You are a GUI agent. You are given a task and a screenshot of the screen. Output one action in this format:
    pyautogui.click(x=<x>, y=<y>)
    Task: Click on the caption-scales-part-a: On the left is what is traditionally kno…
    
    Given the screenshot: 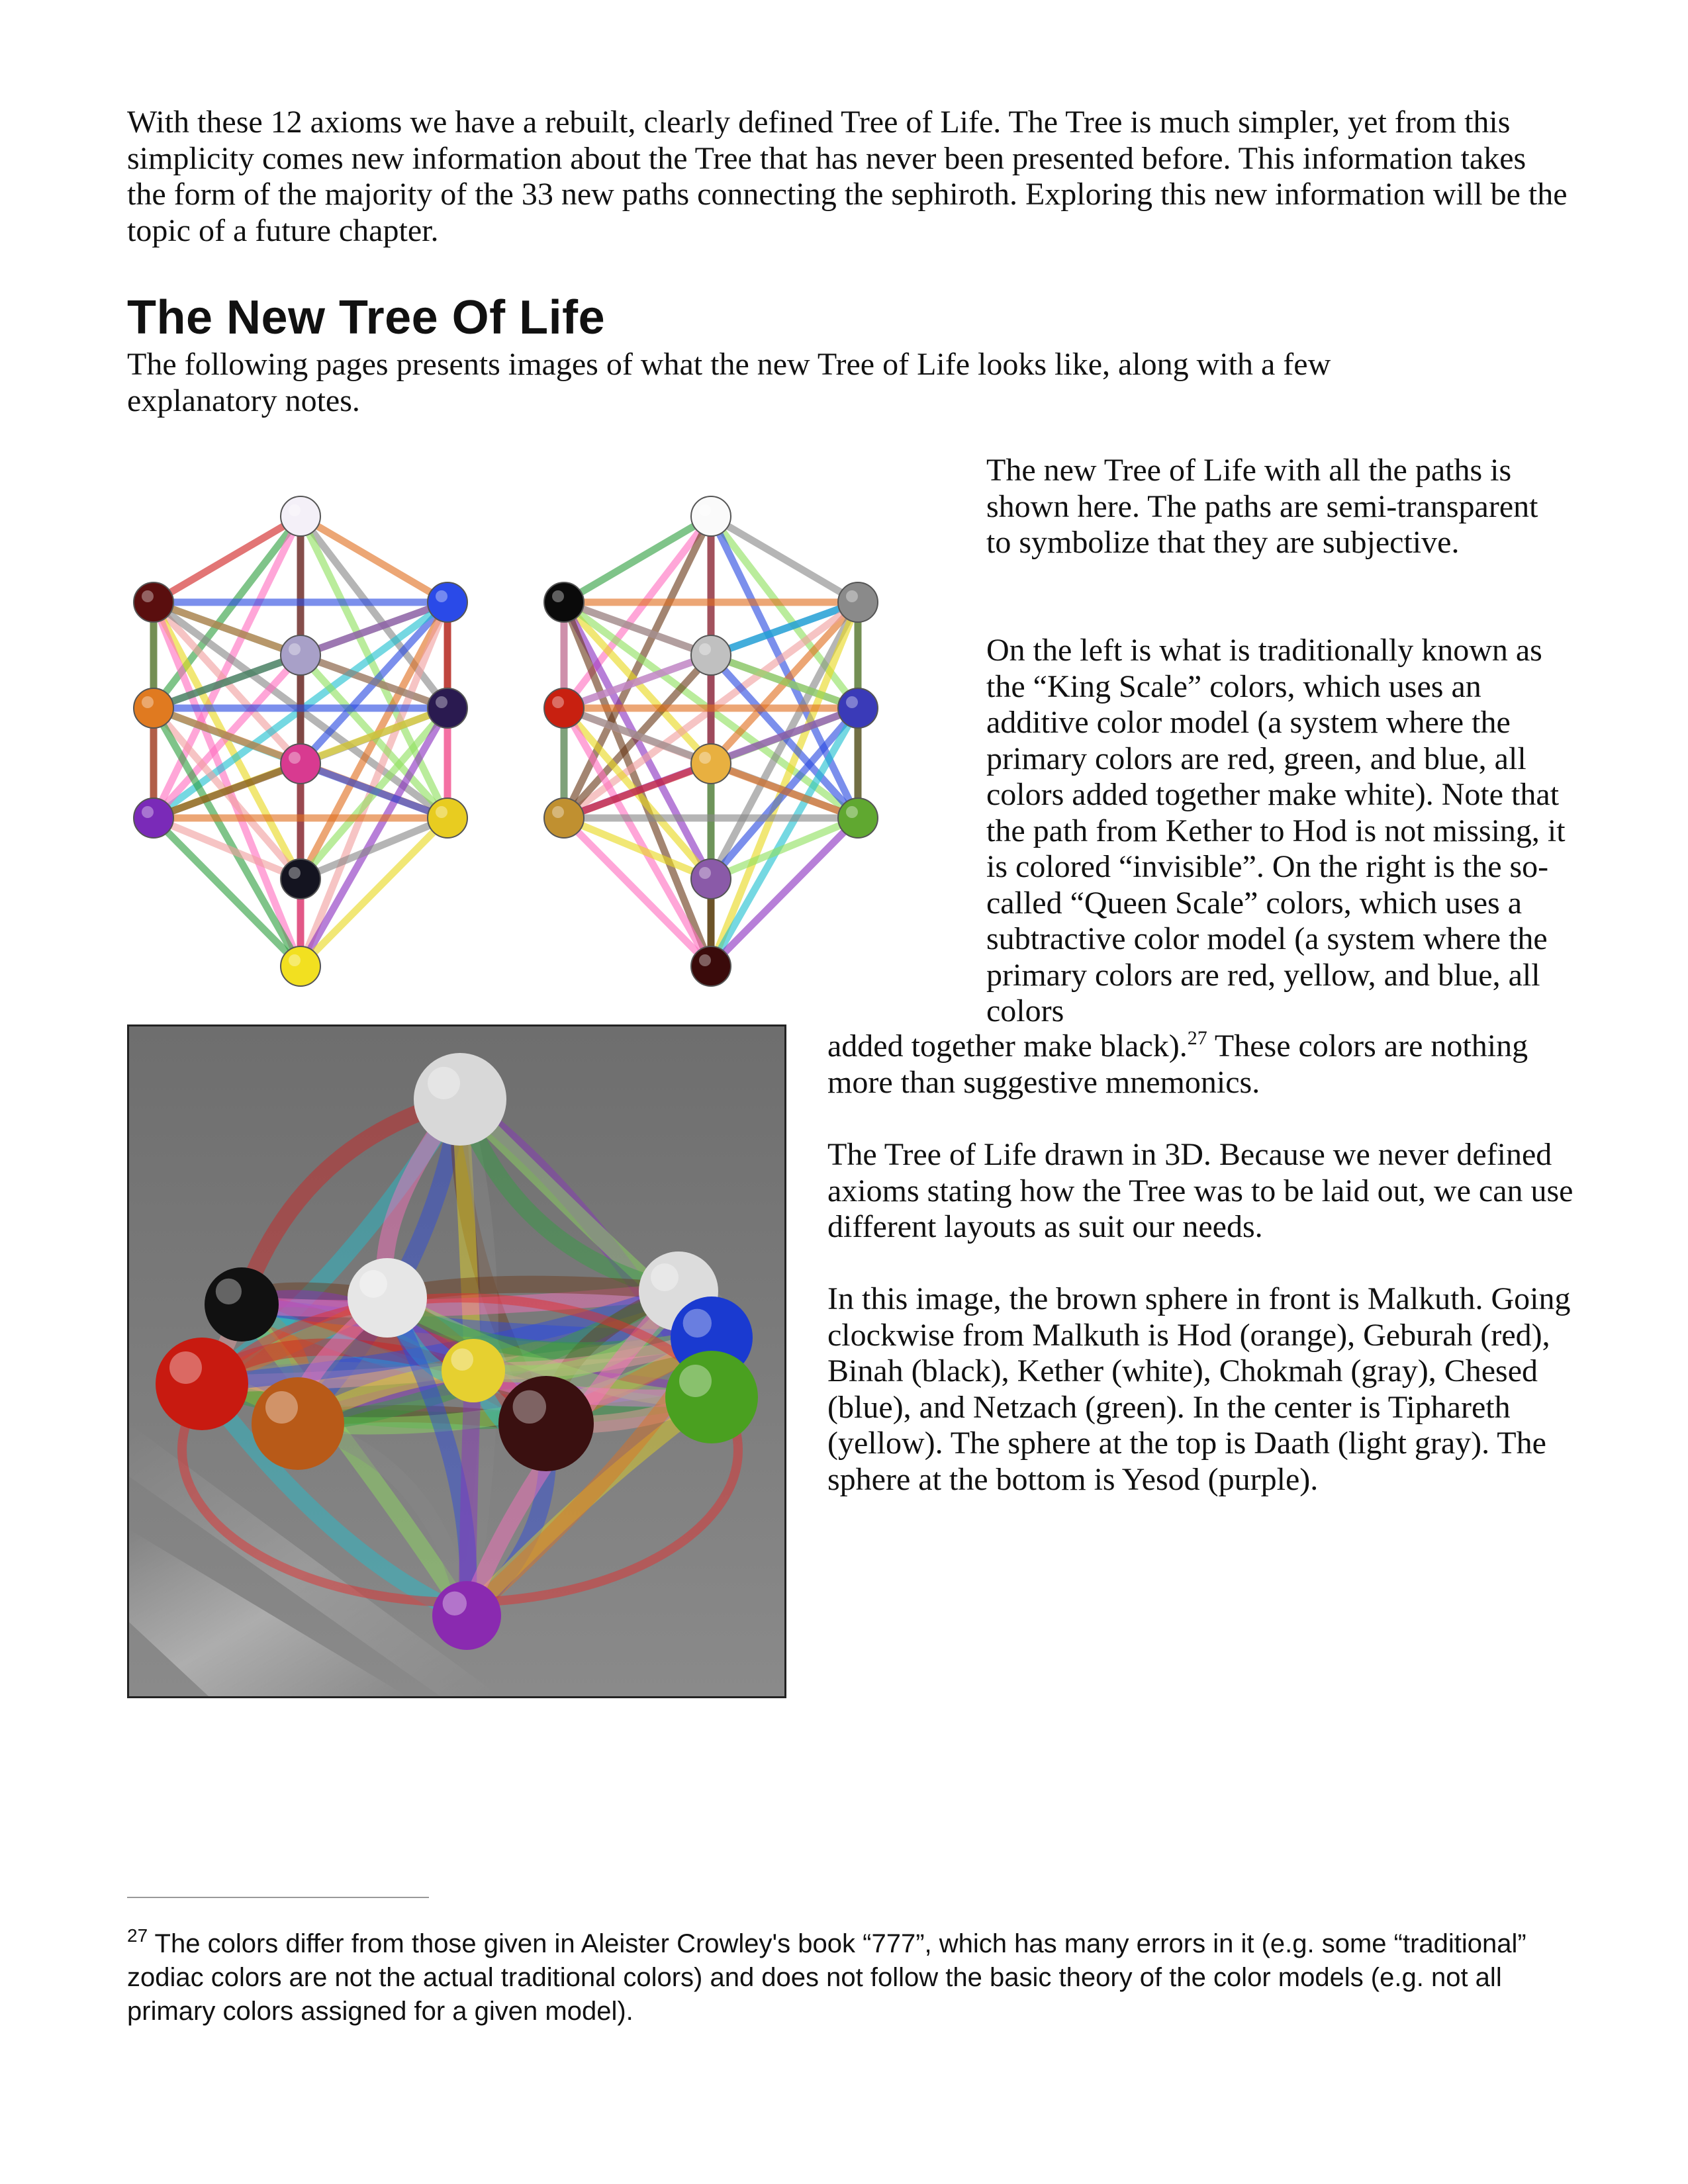 What is the action you would take?
    pyautogui.click(x=1276, y=830)
    